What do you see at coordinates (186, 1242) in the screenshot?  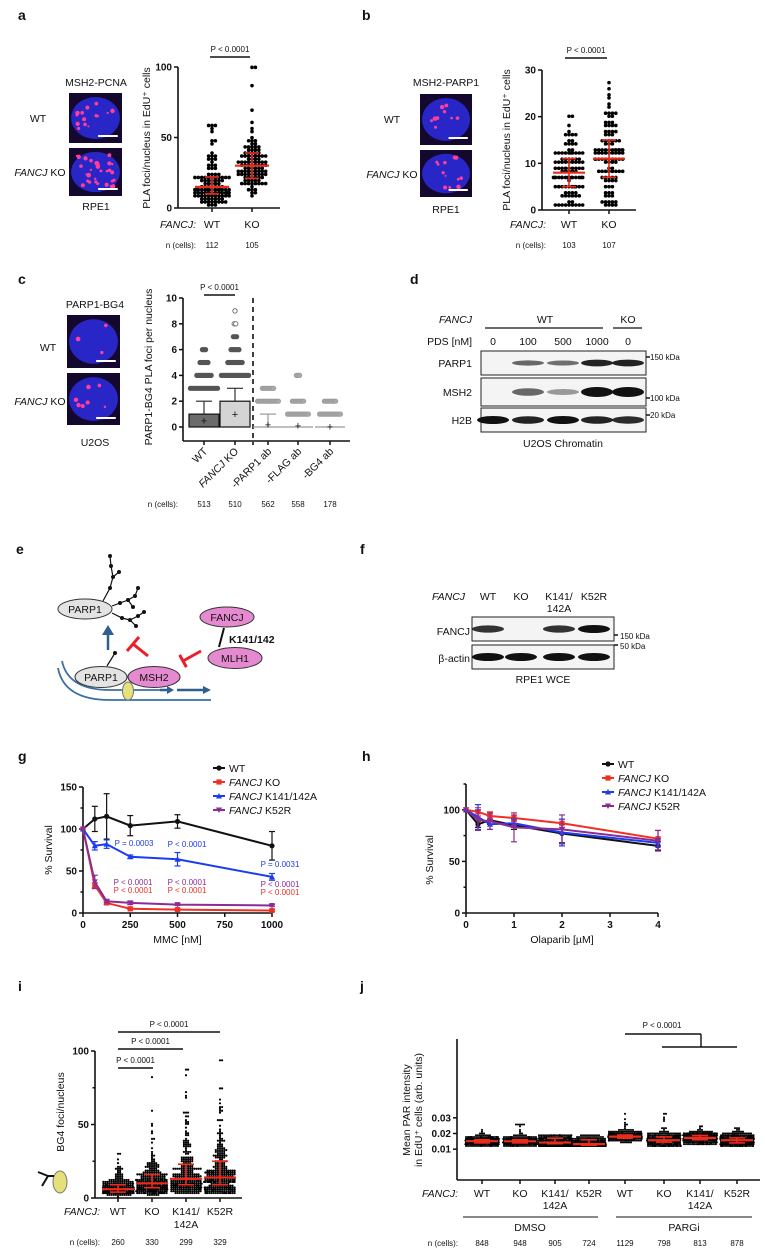 I see `n-cells-value: 299` at bounding box center [186, 1242].